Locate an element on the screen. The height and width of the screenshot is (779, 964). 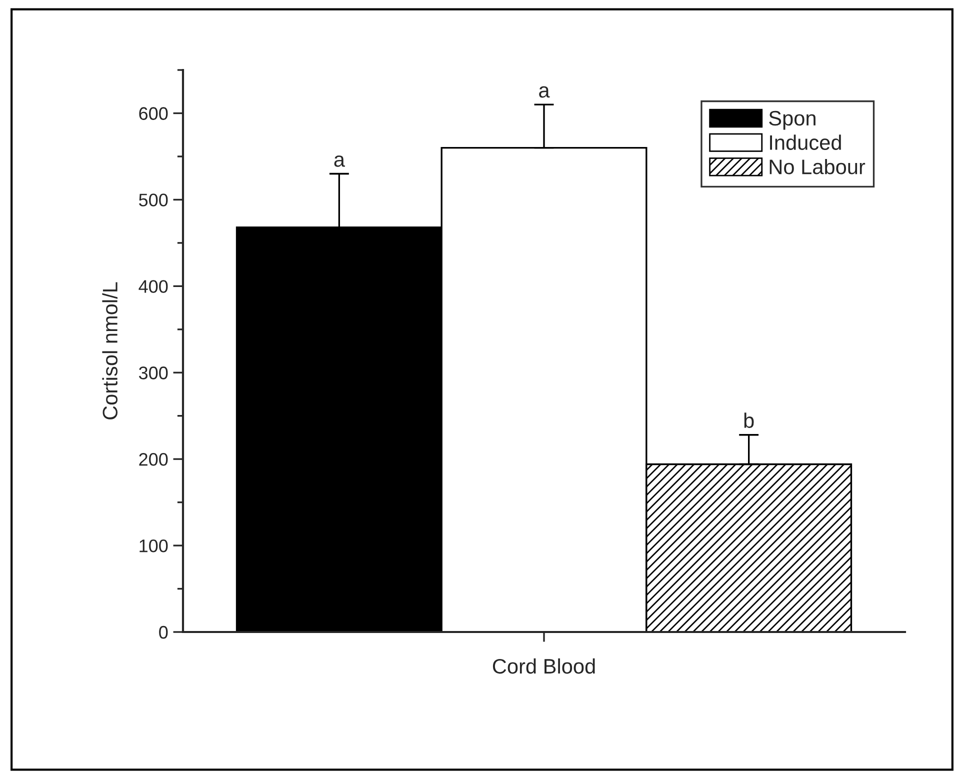
y-tick-label: 0 is located at coordinates (163, 632).